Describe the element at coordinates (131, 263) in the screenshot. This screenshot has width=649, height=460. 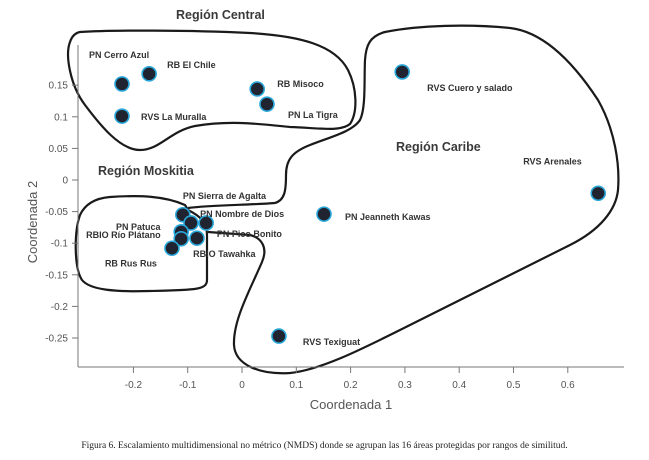
I see `point-label: RB Rus Rus` at that location.